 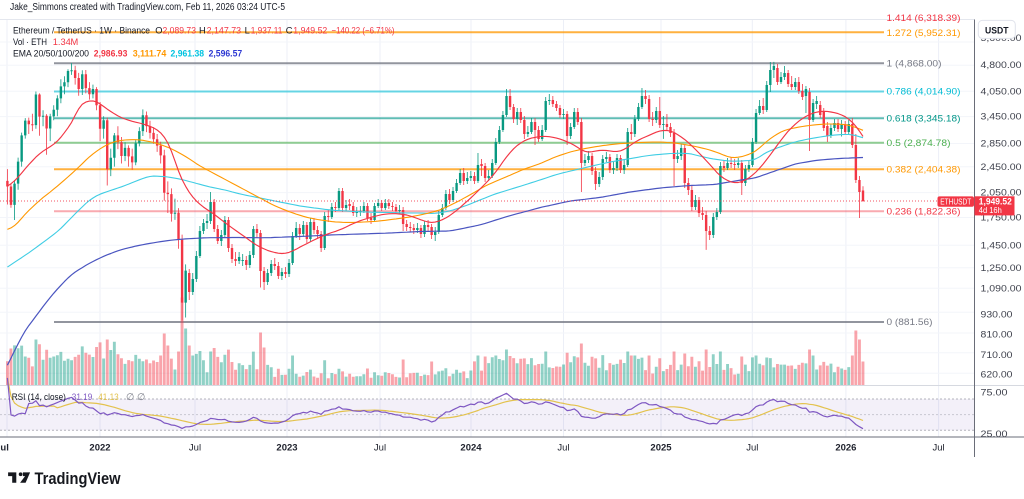 I want to click on svg-text: EMA 20/50/100/200, so click(x=51, y=53).